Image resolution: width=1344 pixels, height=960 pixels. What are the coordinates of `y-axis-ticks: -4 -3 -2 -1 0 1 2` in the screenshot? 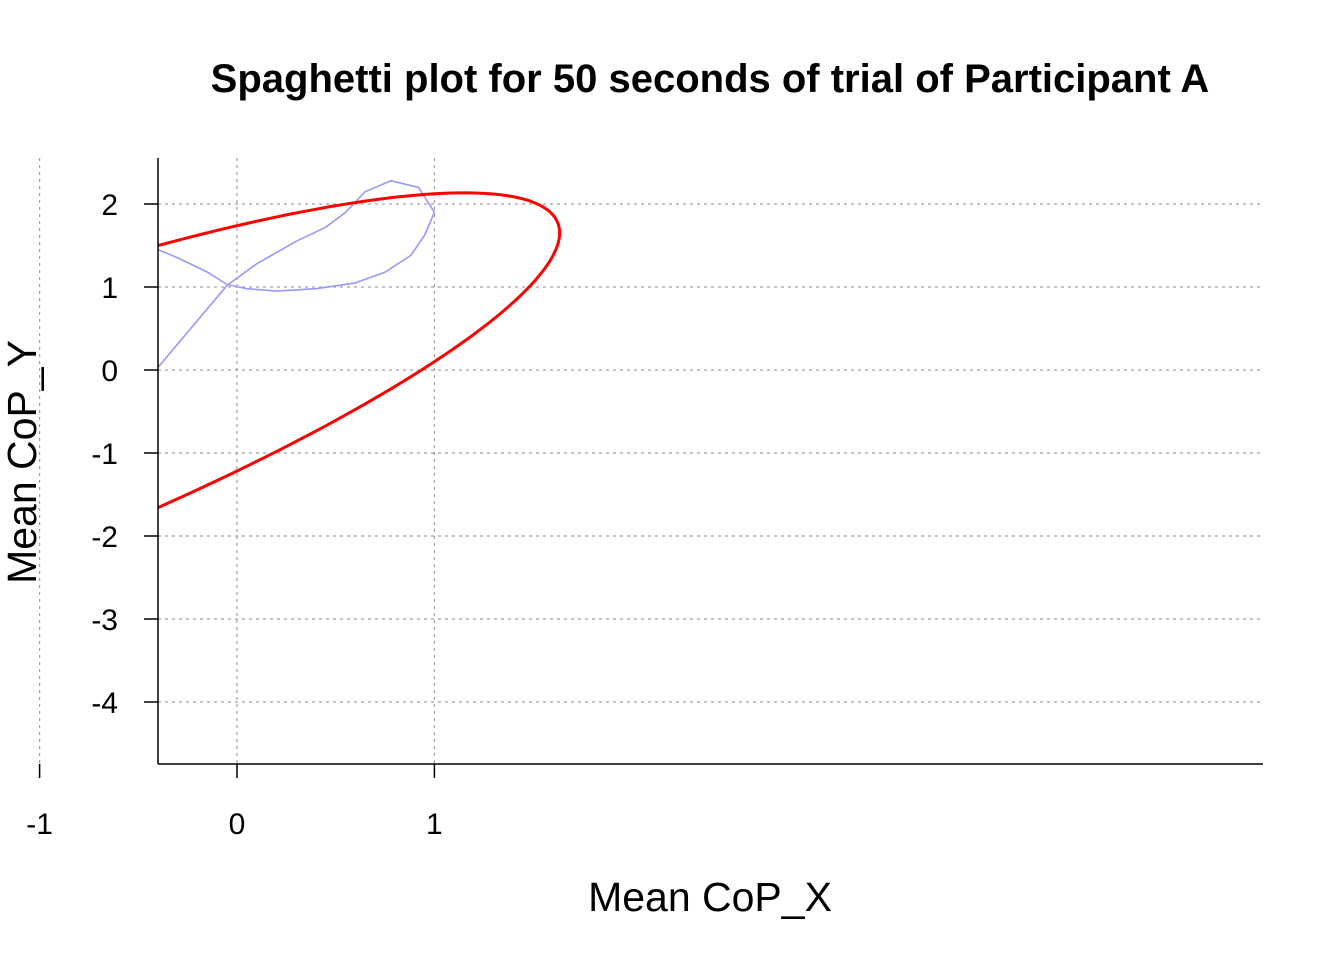 It's located at (124, 454).